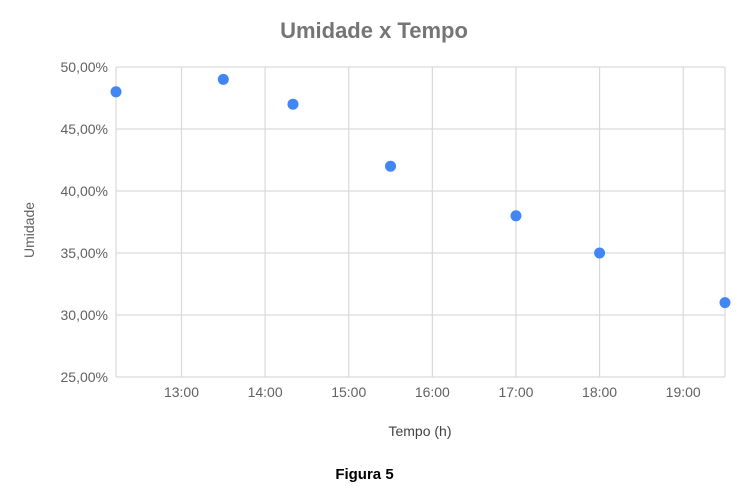 The width and height of the screenshot is (749, 499). I want to click on y-tick-label: 35,00%, so click(84, 253).